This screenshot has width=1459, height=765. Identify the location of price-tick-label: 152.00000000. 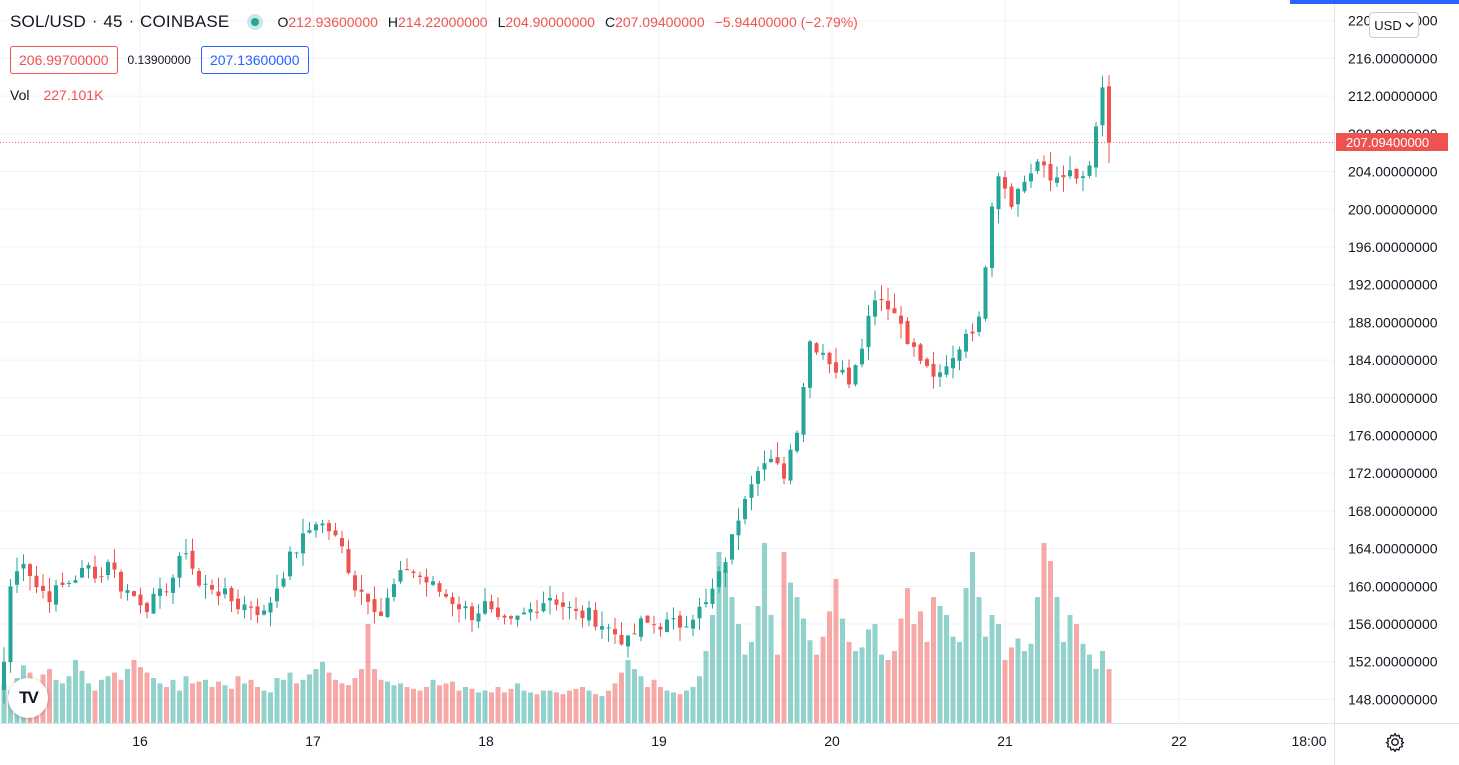
(1393, 662).